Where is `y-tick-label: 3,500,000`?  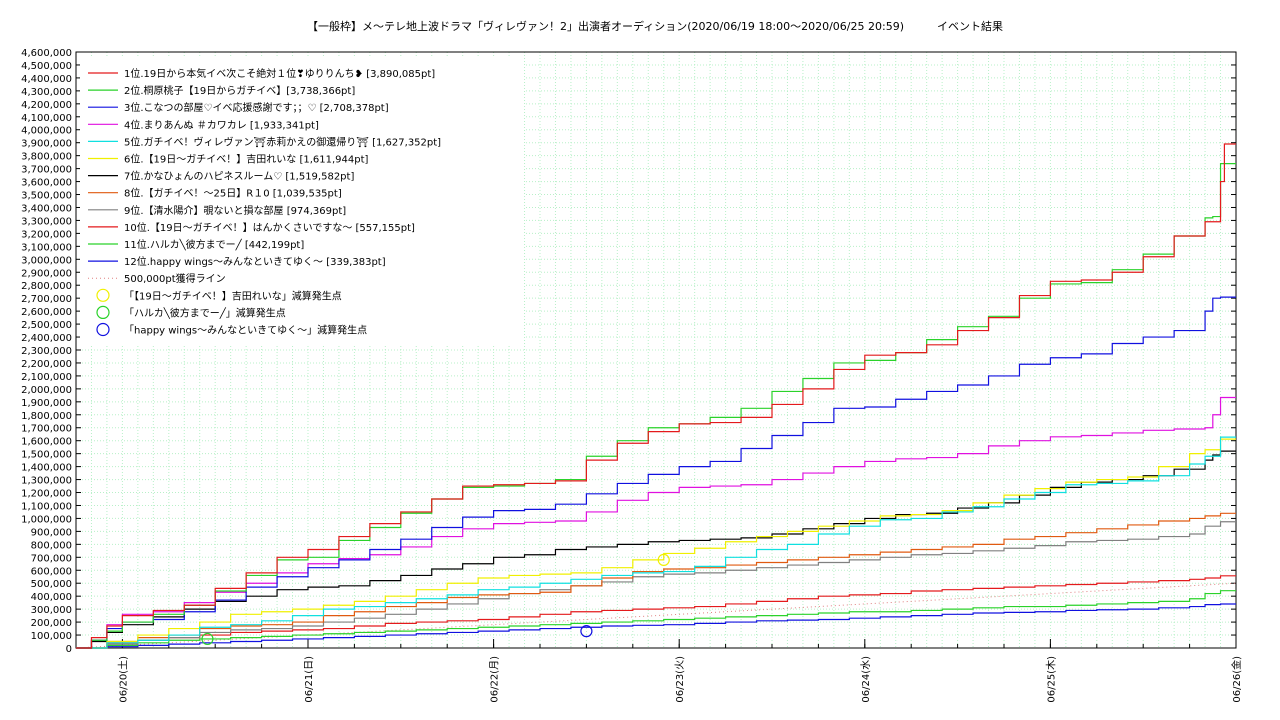 y-tick-label: 3,500,000 is located at coordinates (46, 196).